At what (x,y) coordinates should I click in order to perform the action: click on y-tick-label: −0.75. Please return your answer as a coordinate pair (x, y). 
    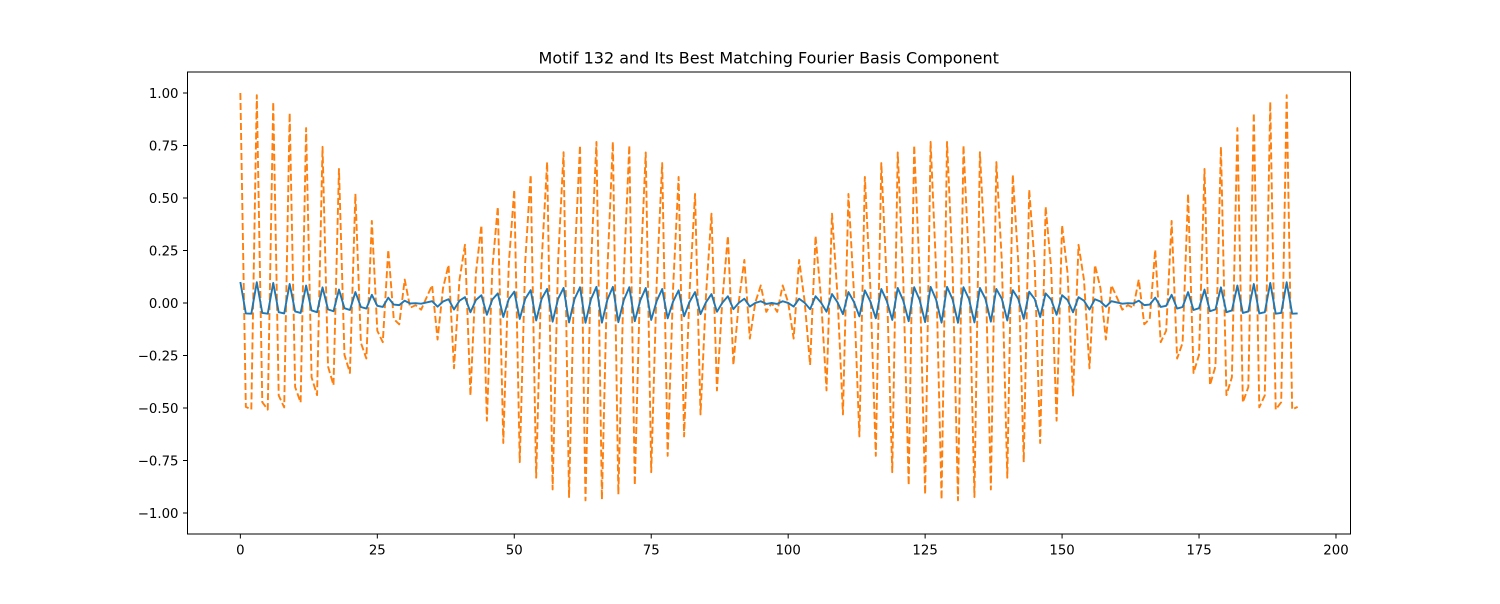
    Looking at the image, I should click on (158, 461).